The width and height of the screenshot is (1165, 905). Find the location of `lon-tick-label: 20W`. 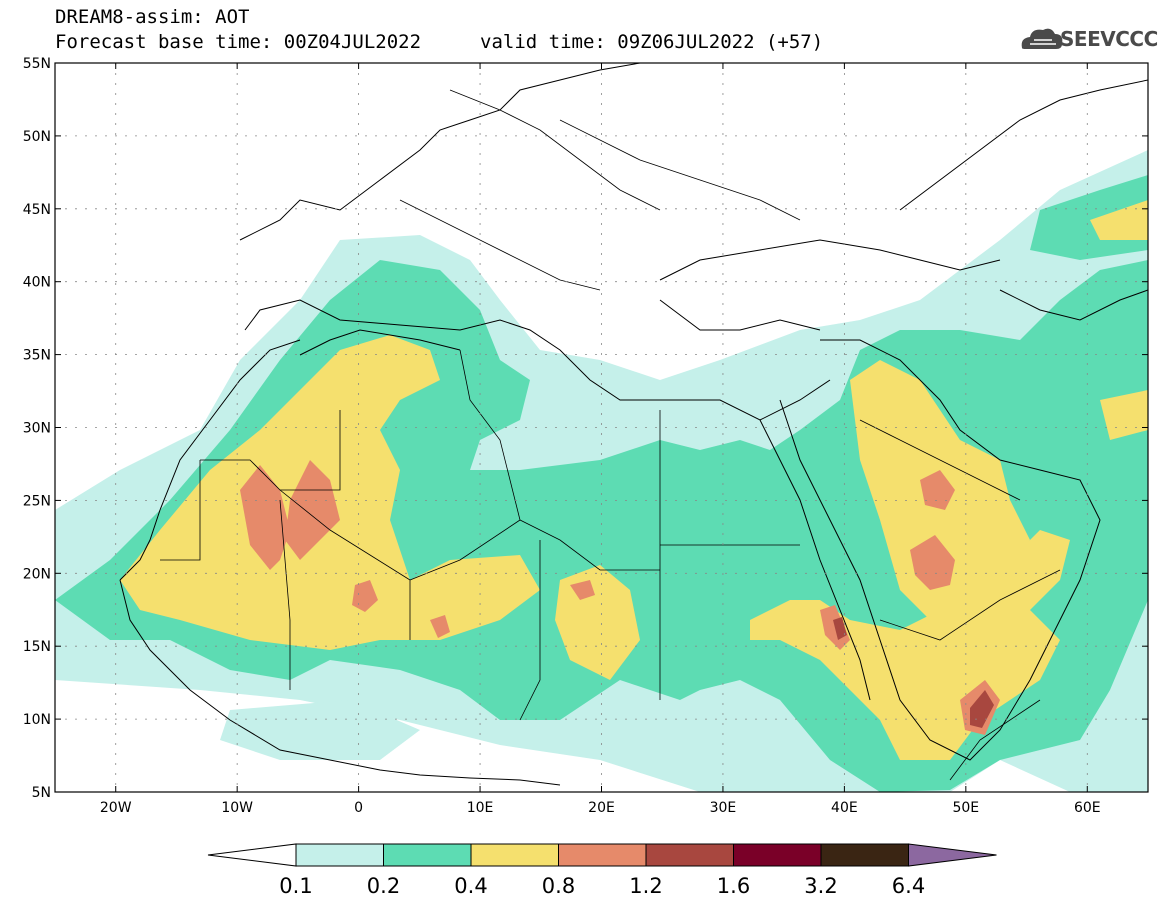

lon-tick-label: 20W is located at coordinates (116, 808).